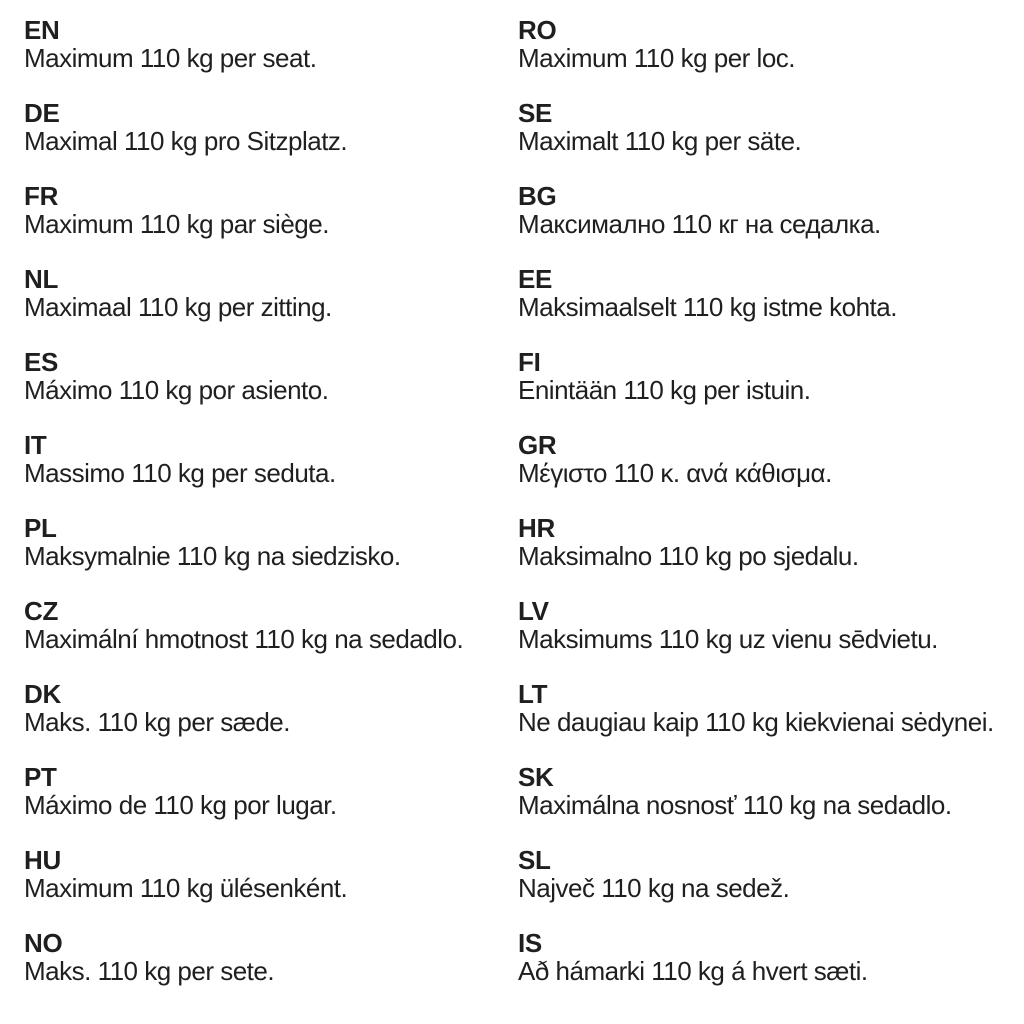  I want to click on language-entry: DE Maximal 110 kg pro Sitzplatz., so click(243, 127).